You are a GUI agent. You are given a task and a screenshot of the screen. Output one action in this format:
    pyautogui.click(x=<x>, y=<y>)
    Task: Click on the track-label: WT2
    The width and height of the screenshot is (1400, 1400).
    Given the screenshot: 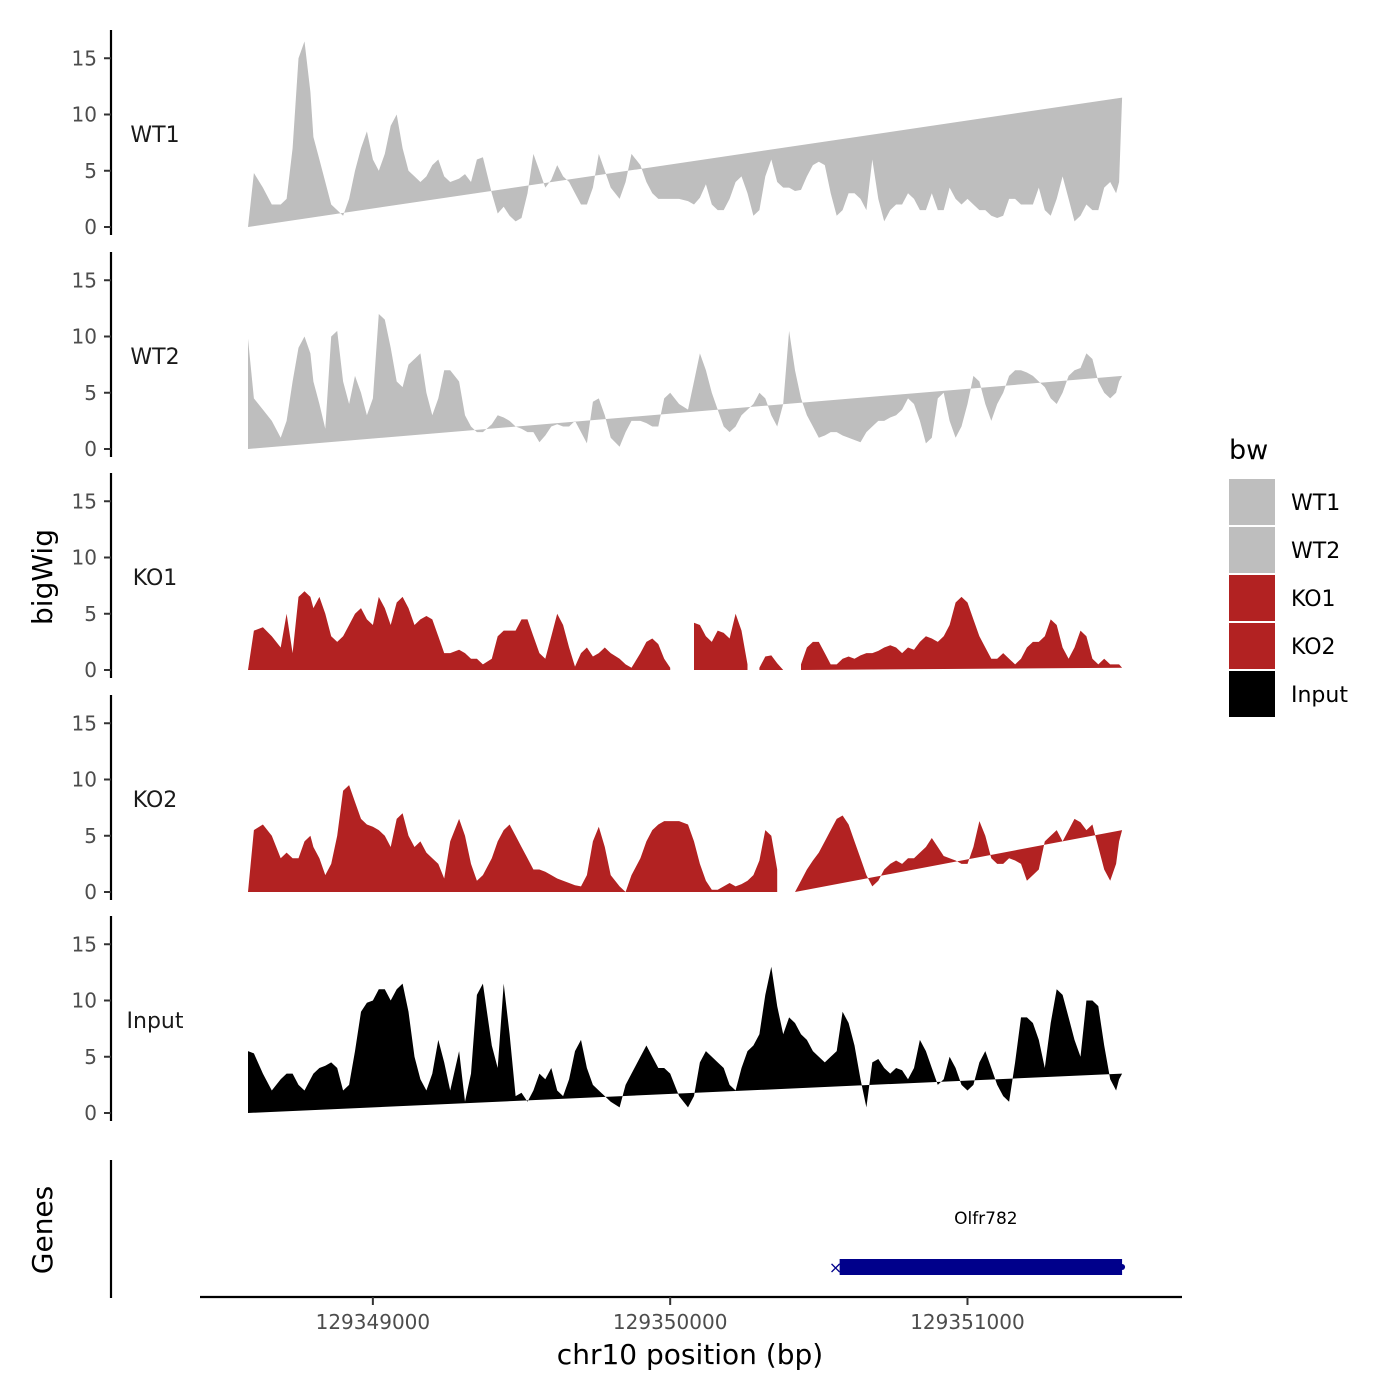 What is the action you would take?
    pyautogui.click(x=154, y=357)
    